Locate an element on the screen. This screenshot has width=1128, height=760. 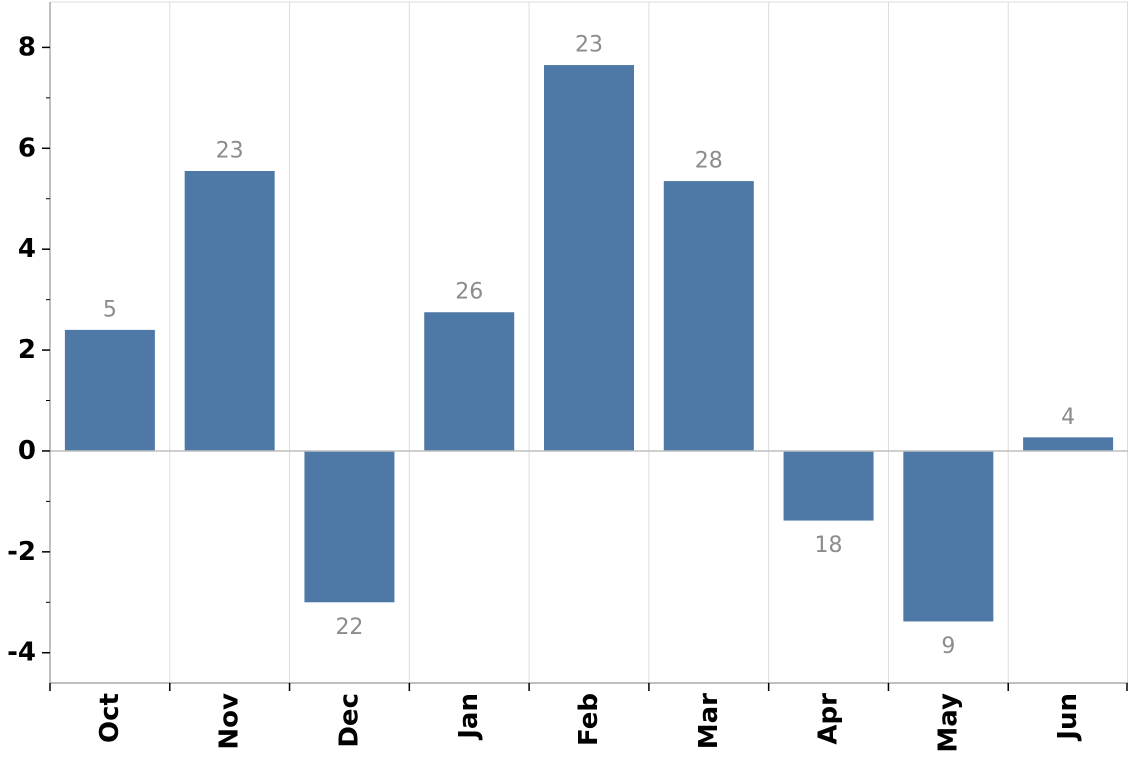
x-tick-label-feb: Feb is located at coordinates (589, 719).